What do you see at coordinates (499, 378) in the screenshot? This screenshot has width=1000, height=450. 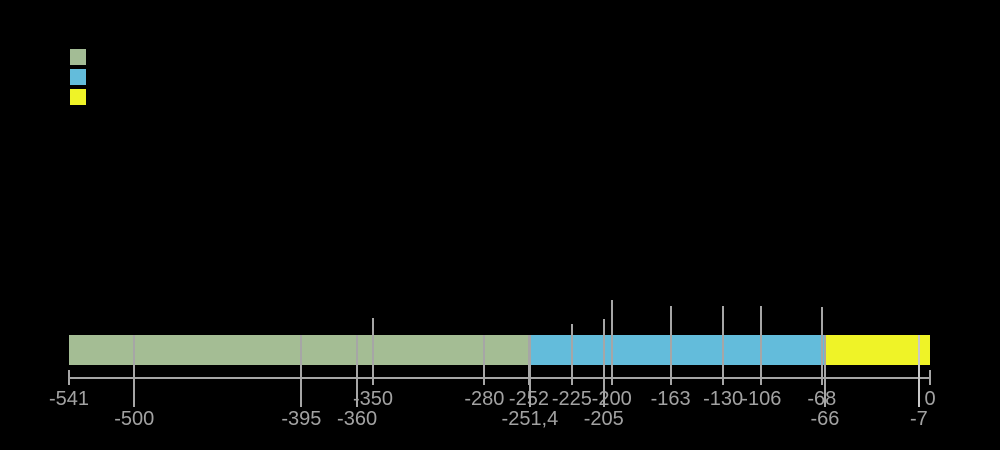 I see `x-axis-line` at bounding box center [499, 378].